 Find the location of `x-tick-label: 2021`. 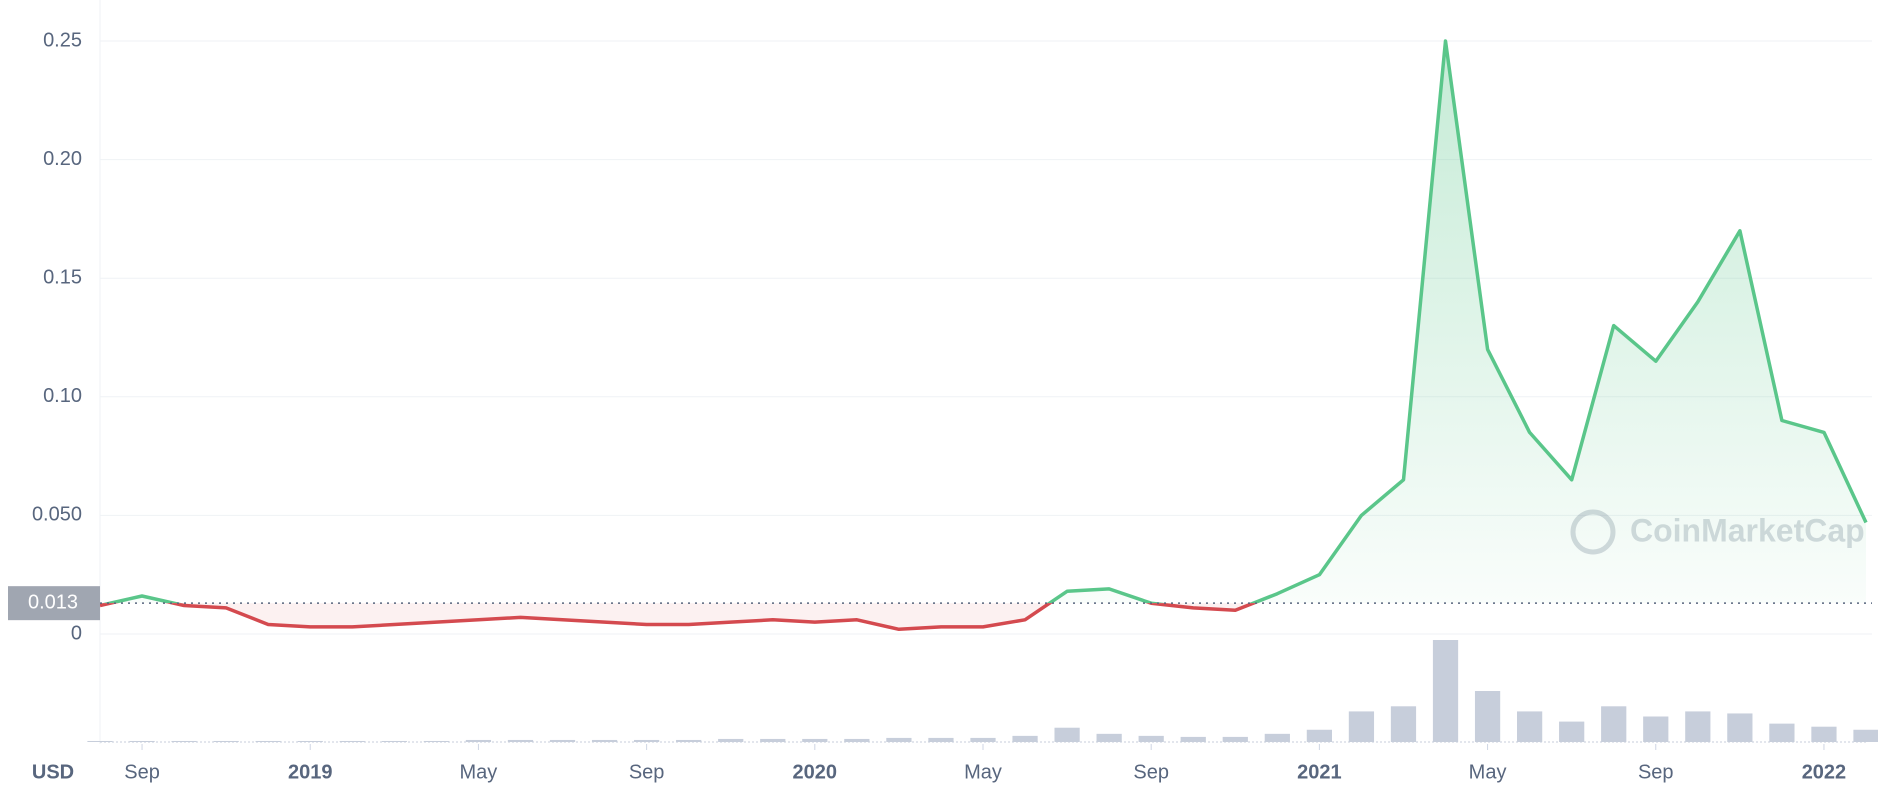

x-tick-label: 2021 is located at coordinates (1319, 772).